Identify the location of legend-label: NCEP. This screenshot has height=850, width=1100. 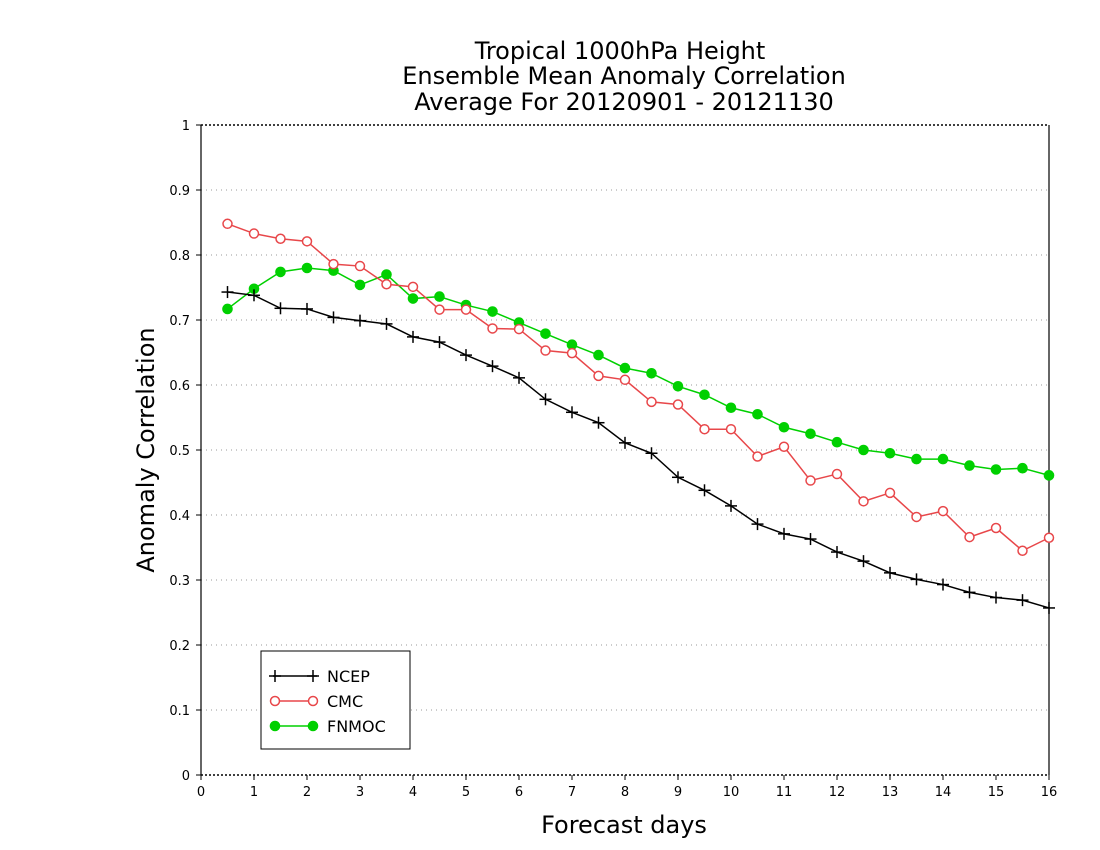
(348, 676).